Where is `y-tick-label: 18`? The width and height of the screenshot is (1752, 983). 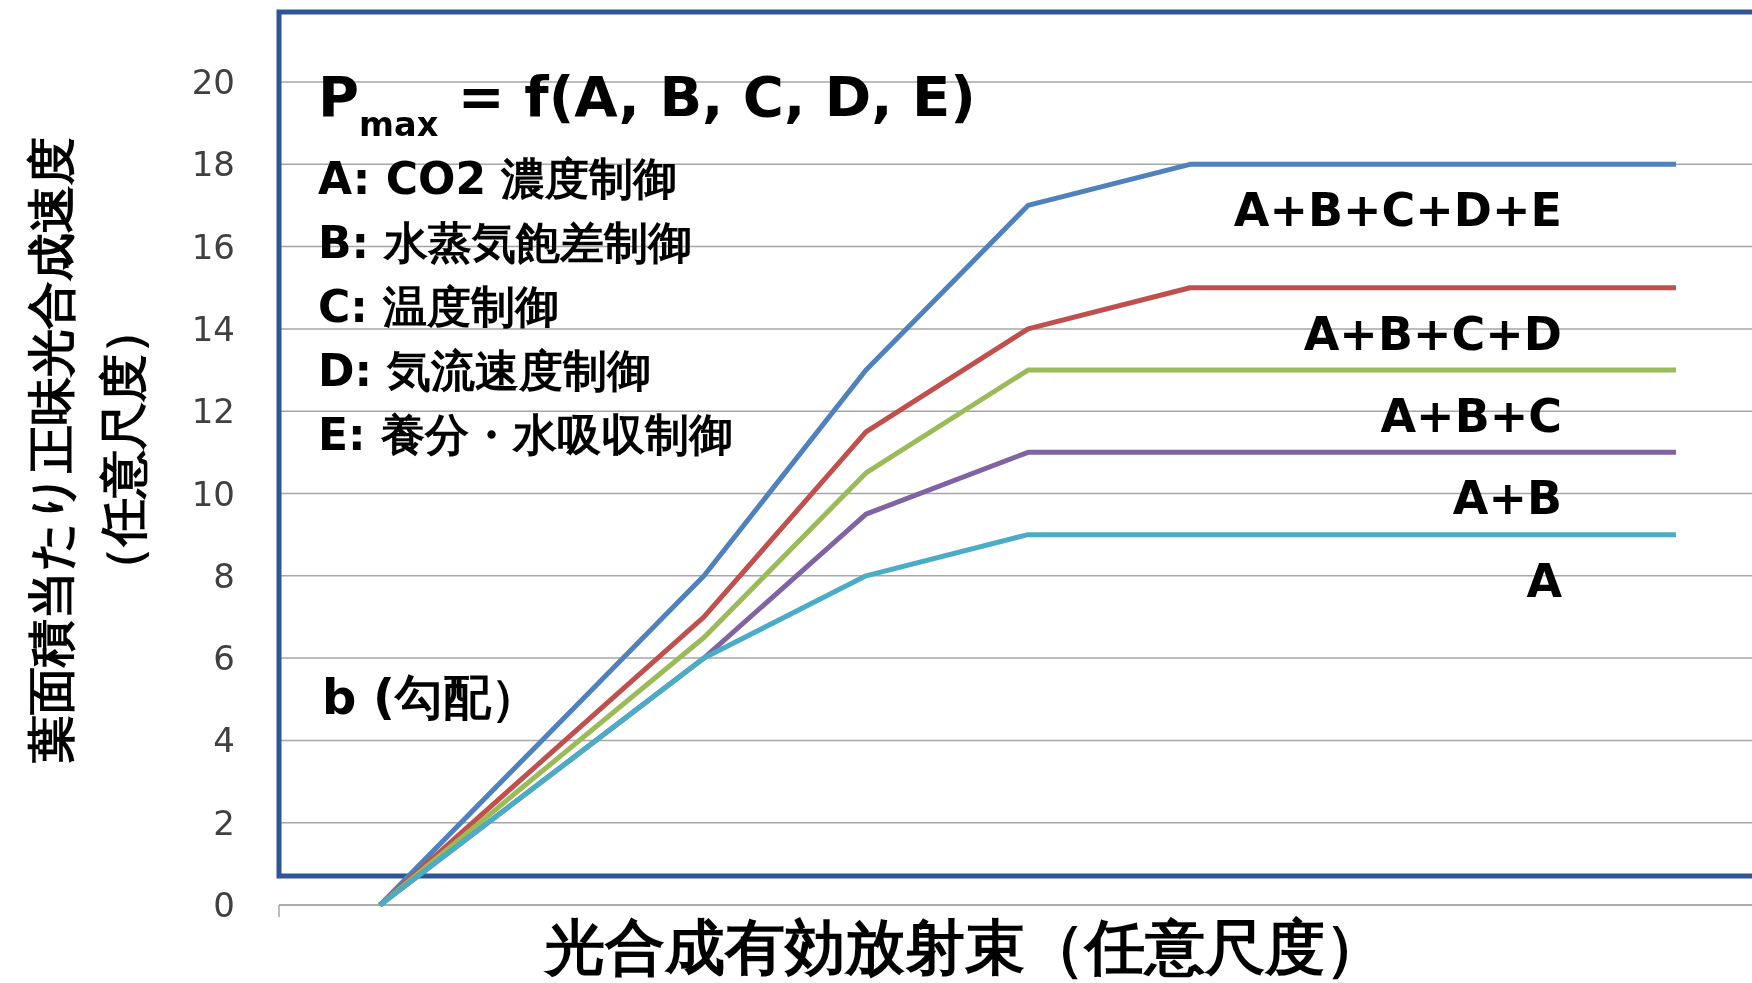
y-tick-label: 18 is located at coordinates (213, 164).